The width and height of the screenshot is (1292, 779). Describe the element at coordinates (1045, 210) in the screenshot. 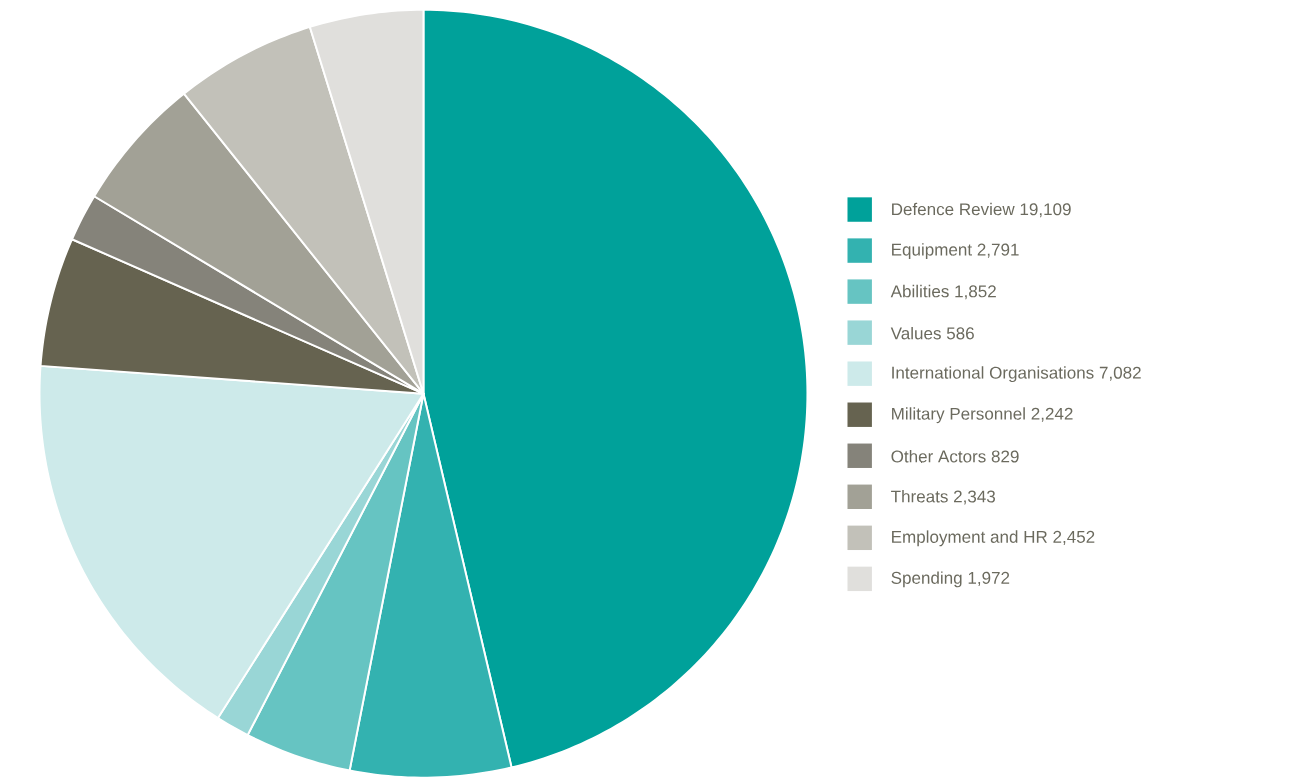

I see `data-label: 19,109` at that location.